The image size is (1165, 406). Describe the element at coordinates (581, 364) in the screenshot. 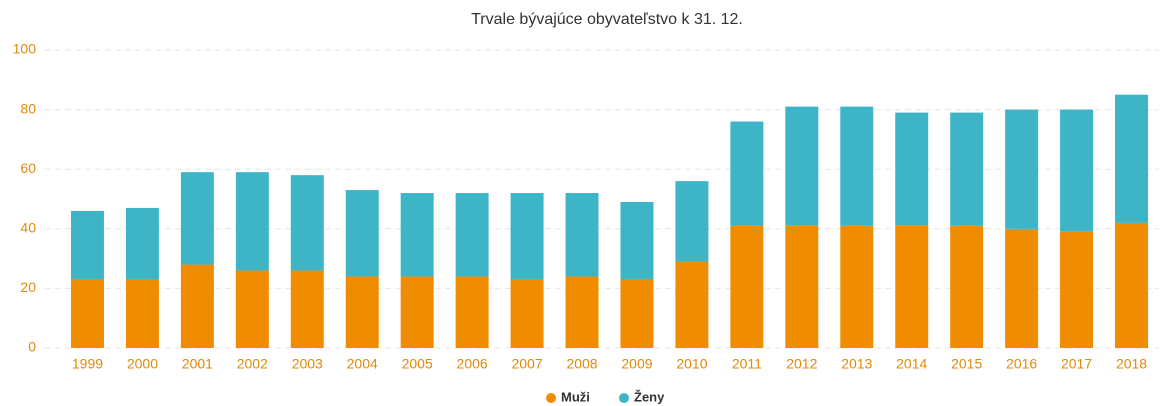

I see `x-tick-label: 2008` at that location.